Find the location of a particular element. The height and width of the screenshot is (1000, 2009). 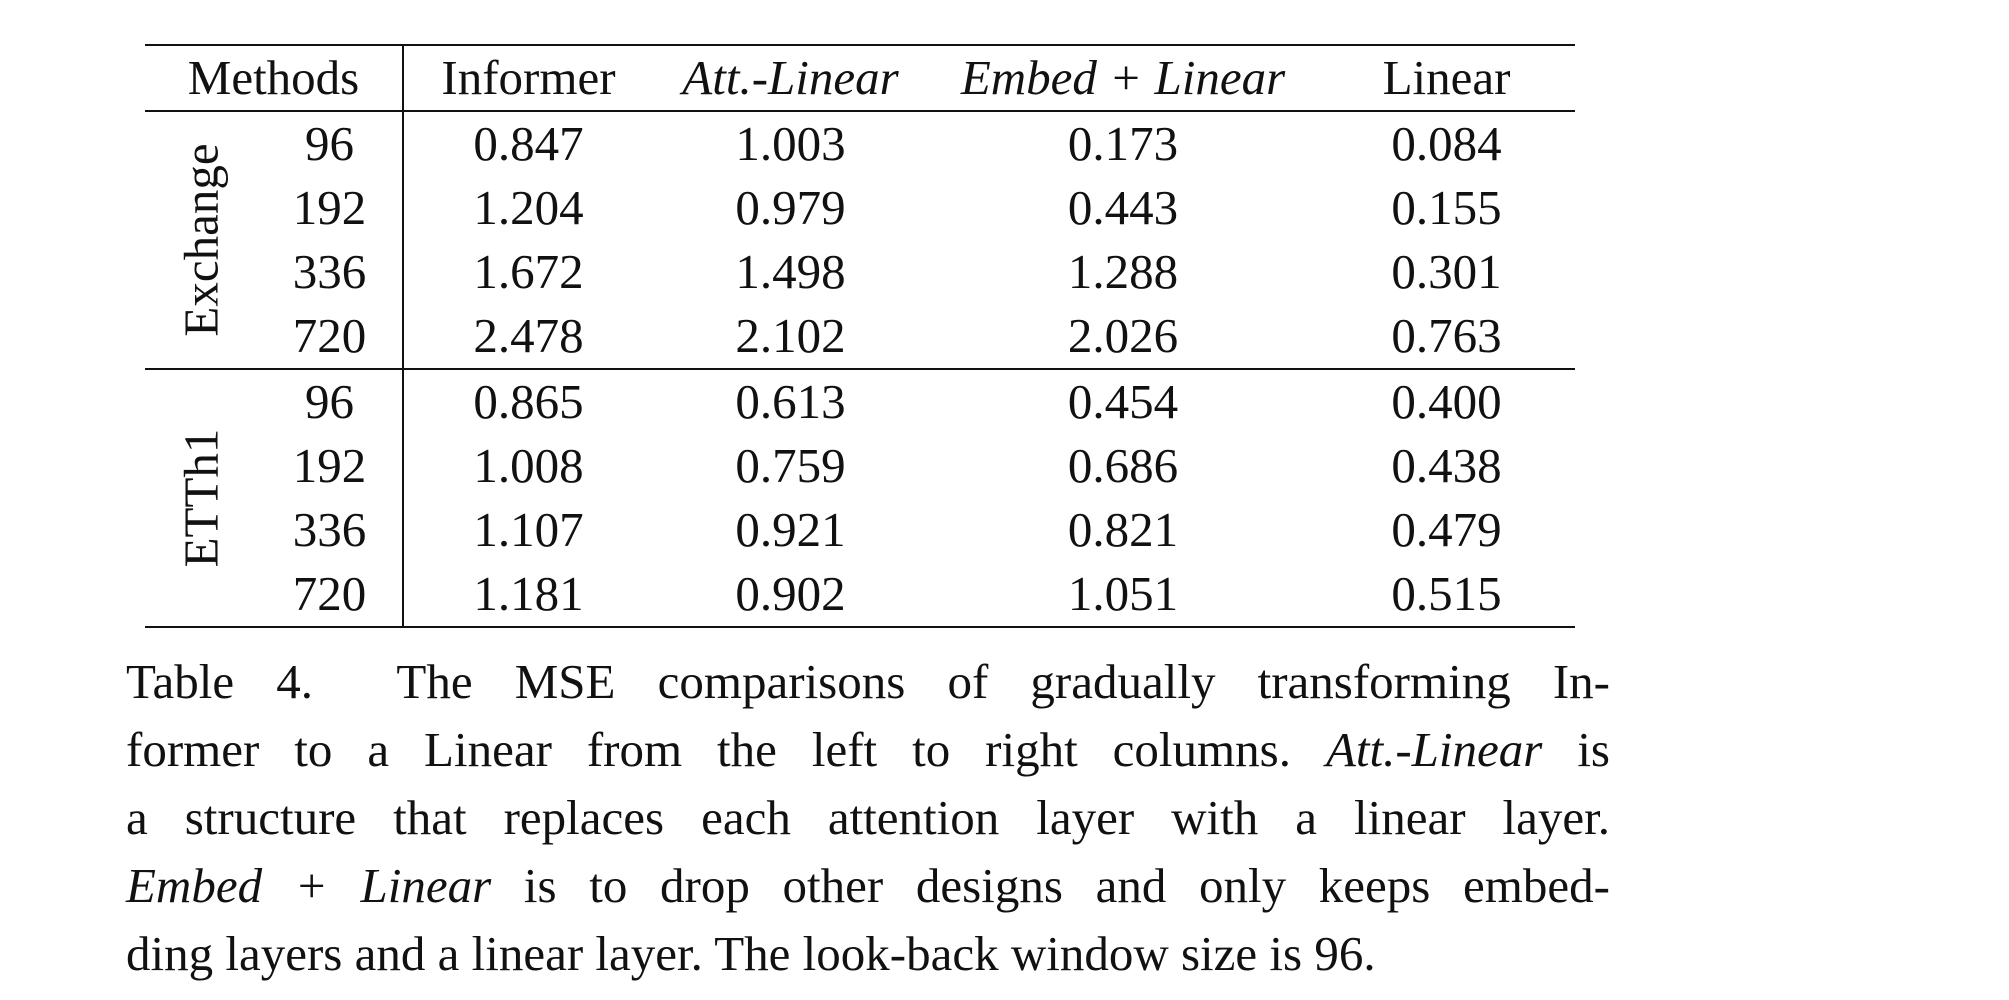

mse-cell-informer: 1.008 is located at coordinates (528, 465).